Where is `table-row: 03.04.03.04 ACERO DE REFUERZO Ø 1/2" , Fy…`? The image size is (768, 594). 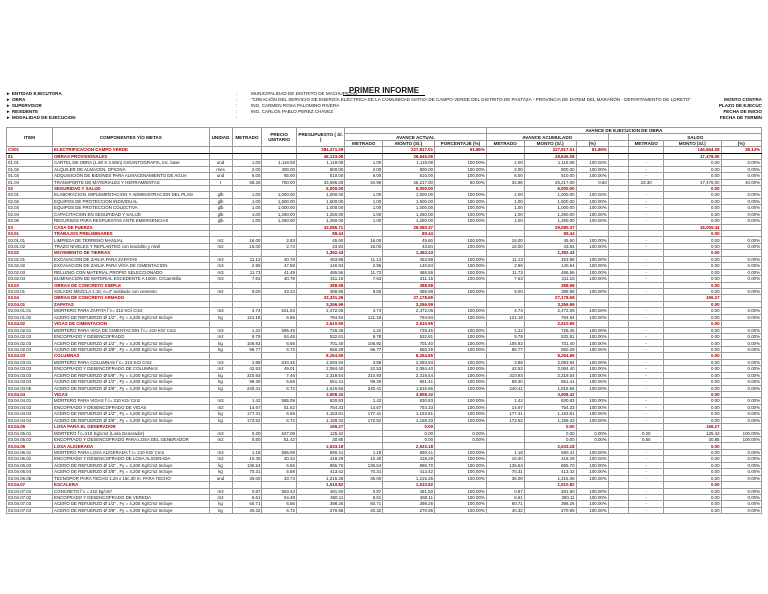 table-row: 03.04.03.04 ACERO DE REFUERZO Ø 1/2" , Fy… is located at coordinates (384, 382).